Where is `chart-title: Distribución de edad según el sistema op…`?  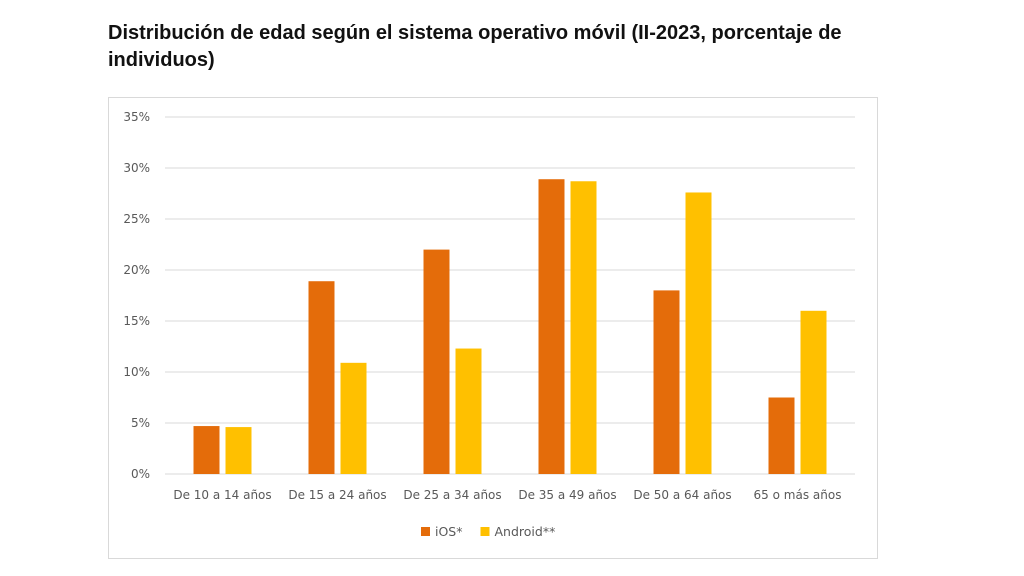 chart-title: Distribución de edad según el sistema op… is located at coordinates (475, 46).